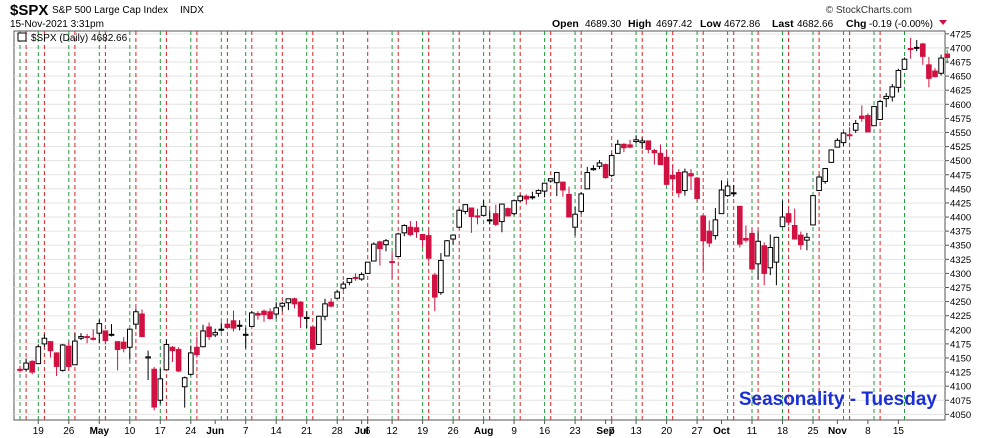 This screenshot has height=438, width=990. I want to click on y-tick-label: 4625, so click(960, 91).